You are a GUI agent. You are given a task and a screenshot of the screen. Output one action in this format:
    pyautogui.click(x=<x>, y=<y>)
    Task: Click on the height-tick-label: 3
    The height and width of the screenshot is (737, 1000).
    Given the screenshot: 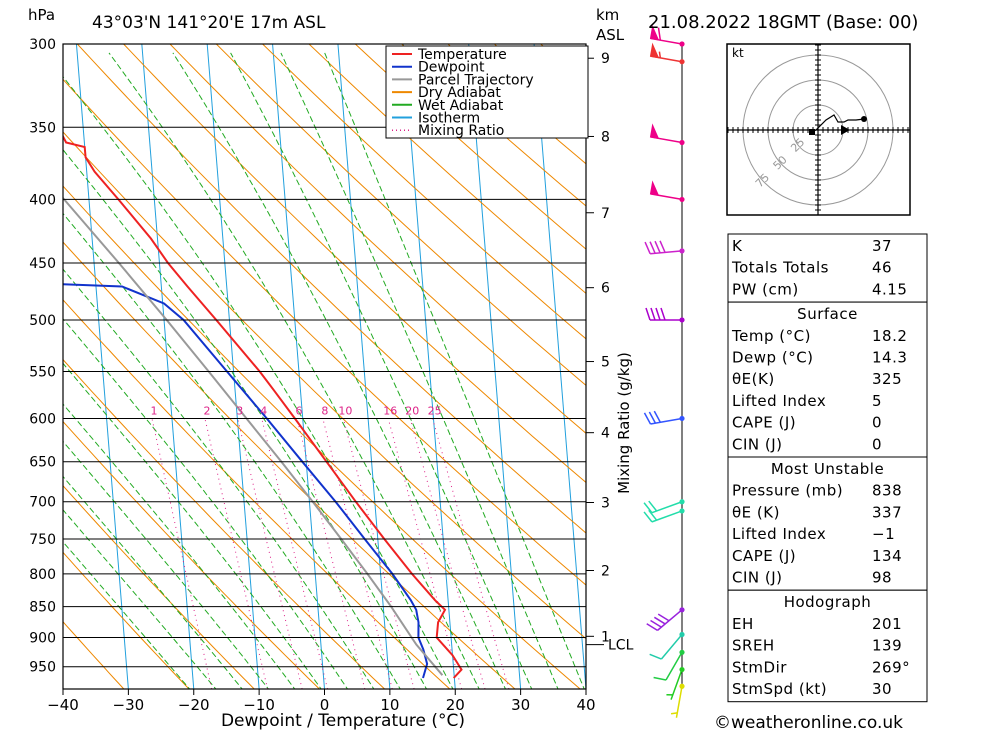 What is the action you would take?
    pyautogui.click(x=605, y=504)
    